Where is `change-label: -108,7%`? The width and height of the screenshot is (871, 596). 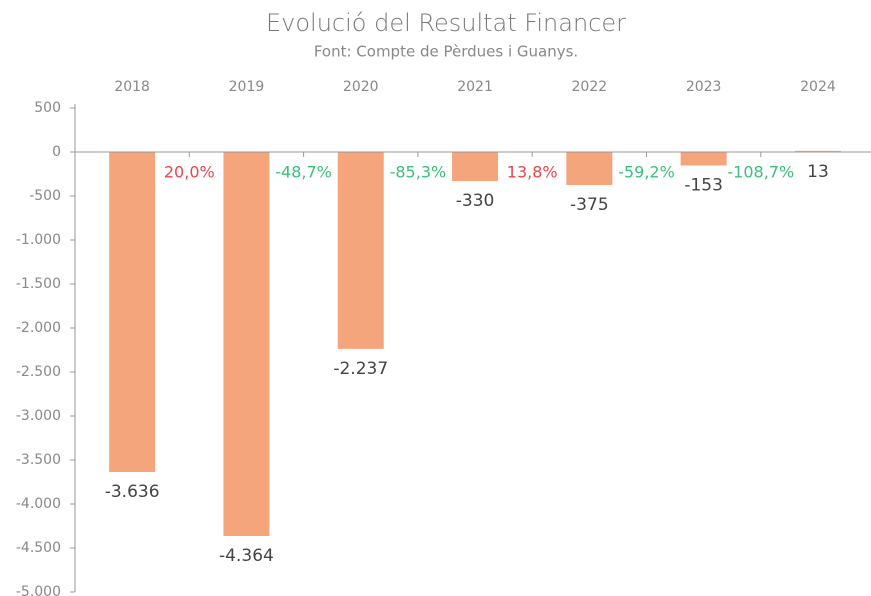 change-label: -108,7% is located at coordinates (760, 172).